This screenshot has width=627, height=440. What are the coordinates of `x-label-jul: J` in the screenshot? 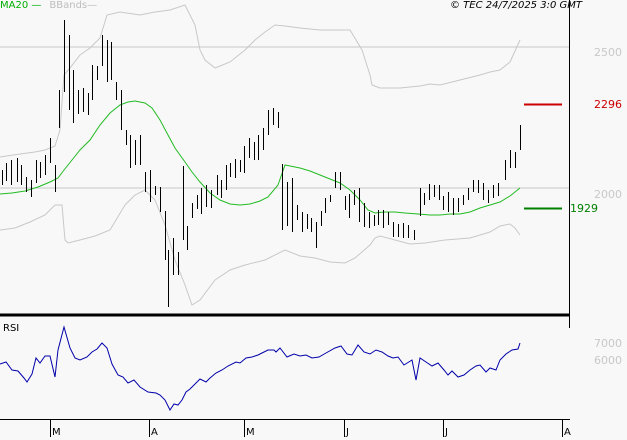 It's located at (446, 432).